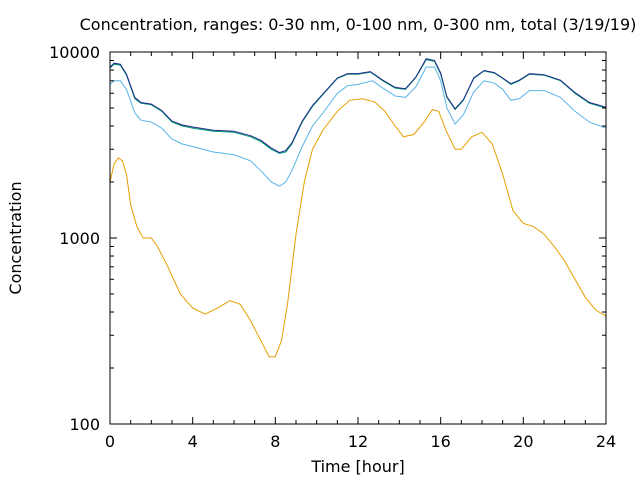 The image size is (640, 480). Describe the element at coordinates (74, 52) in the screenshot. I see `y-tick-label: 10000` at that location.